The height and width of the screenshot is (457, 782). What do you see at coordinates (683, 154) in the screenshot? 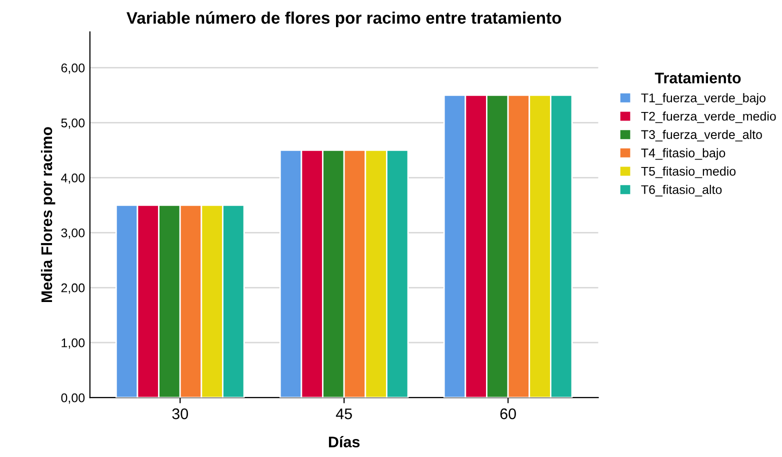
I see `legend-label: T4_fitasio_bajo` at bounding box center [683, 154].